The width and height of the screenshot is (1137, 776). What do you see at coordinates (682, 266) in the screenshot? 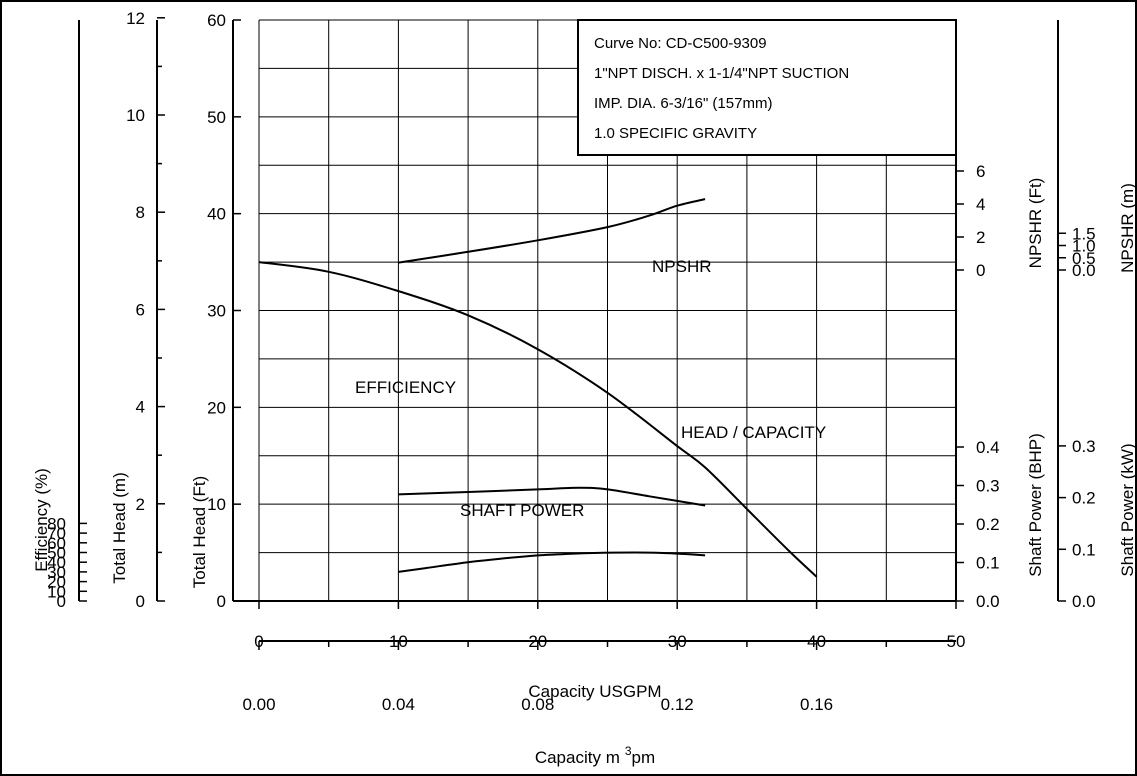
I see `npshr-curve-label: NPSHR` at bounding box center [682, 266].